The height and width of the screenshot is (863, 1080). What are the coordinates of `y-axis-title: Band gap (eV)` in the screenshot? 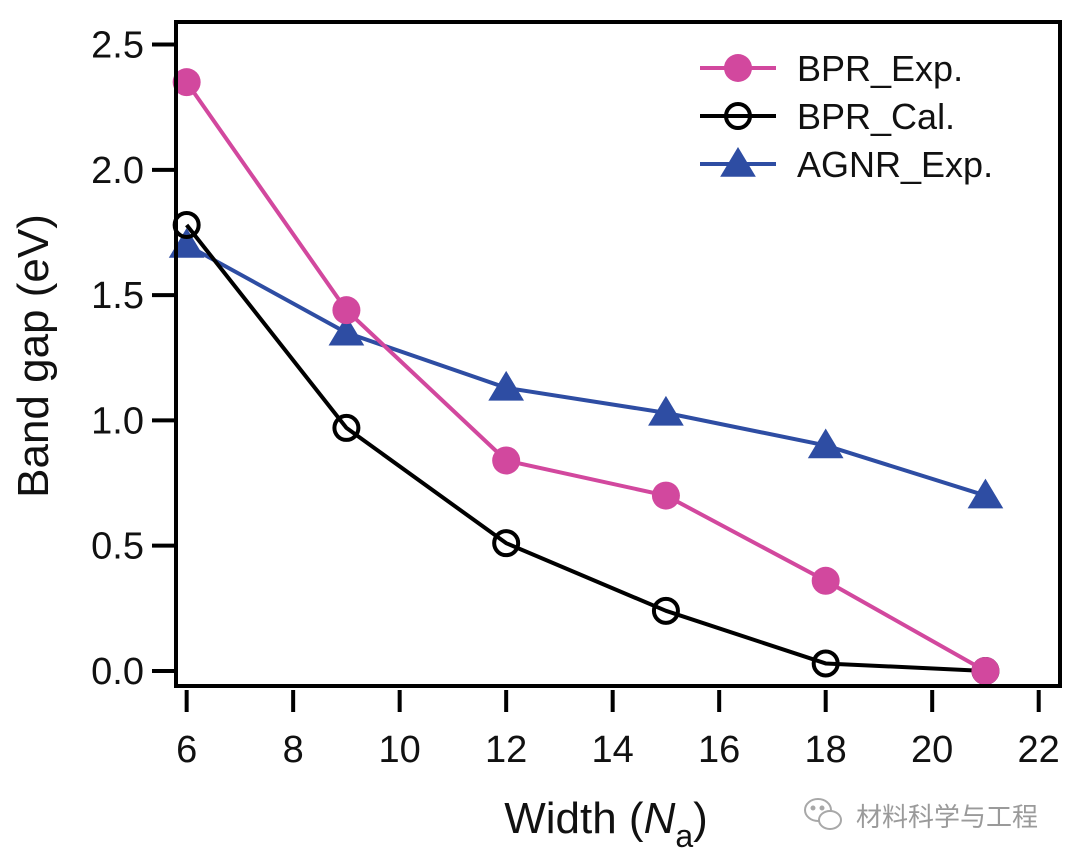 It's located at (33, 356).